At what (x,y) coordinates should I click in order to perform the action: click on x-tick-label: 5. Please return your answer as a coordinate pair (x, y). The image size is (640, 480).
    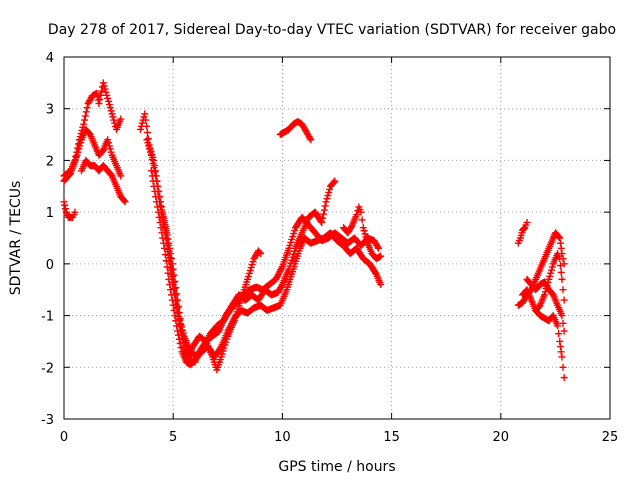
    Looking at the image, I should click on (173, 437).